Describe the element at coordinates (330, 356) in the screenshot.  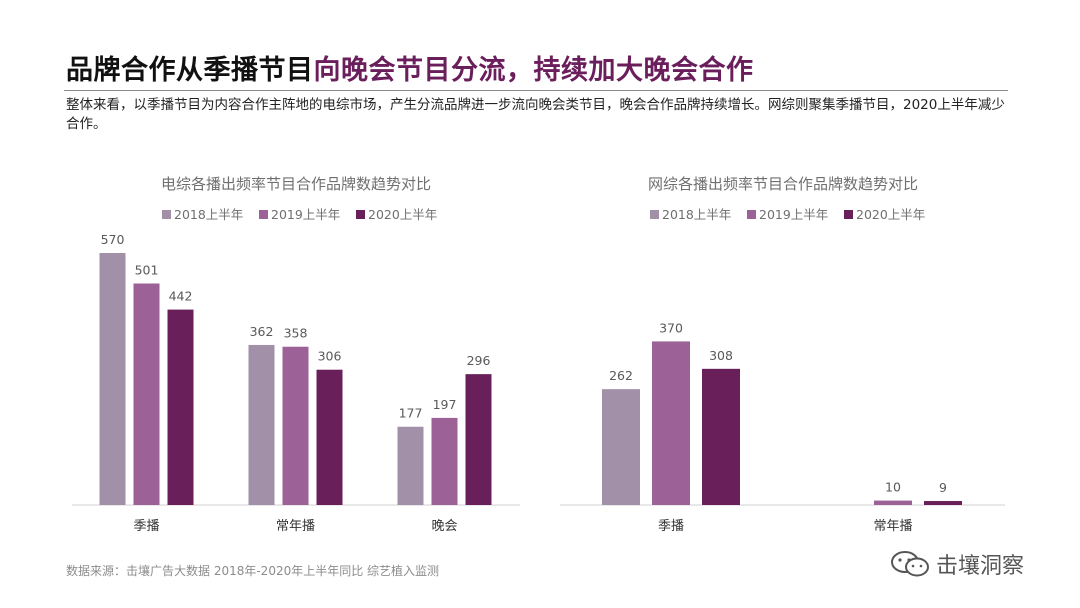
I see `data-label: 306` at that location.